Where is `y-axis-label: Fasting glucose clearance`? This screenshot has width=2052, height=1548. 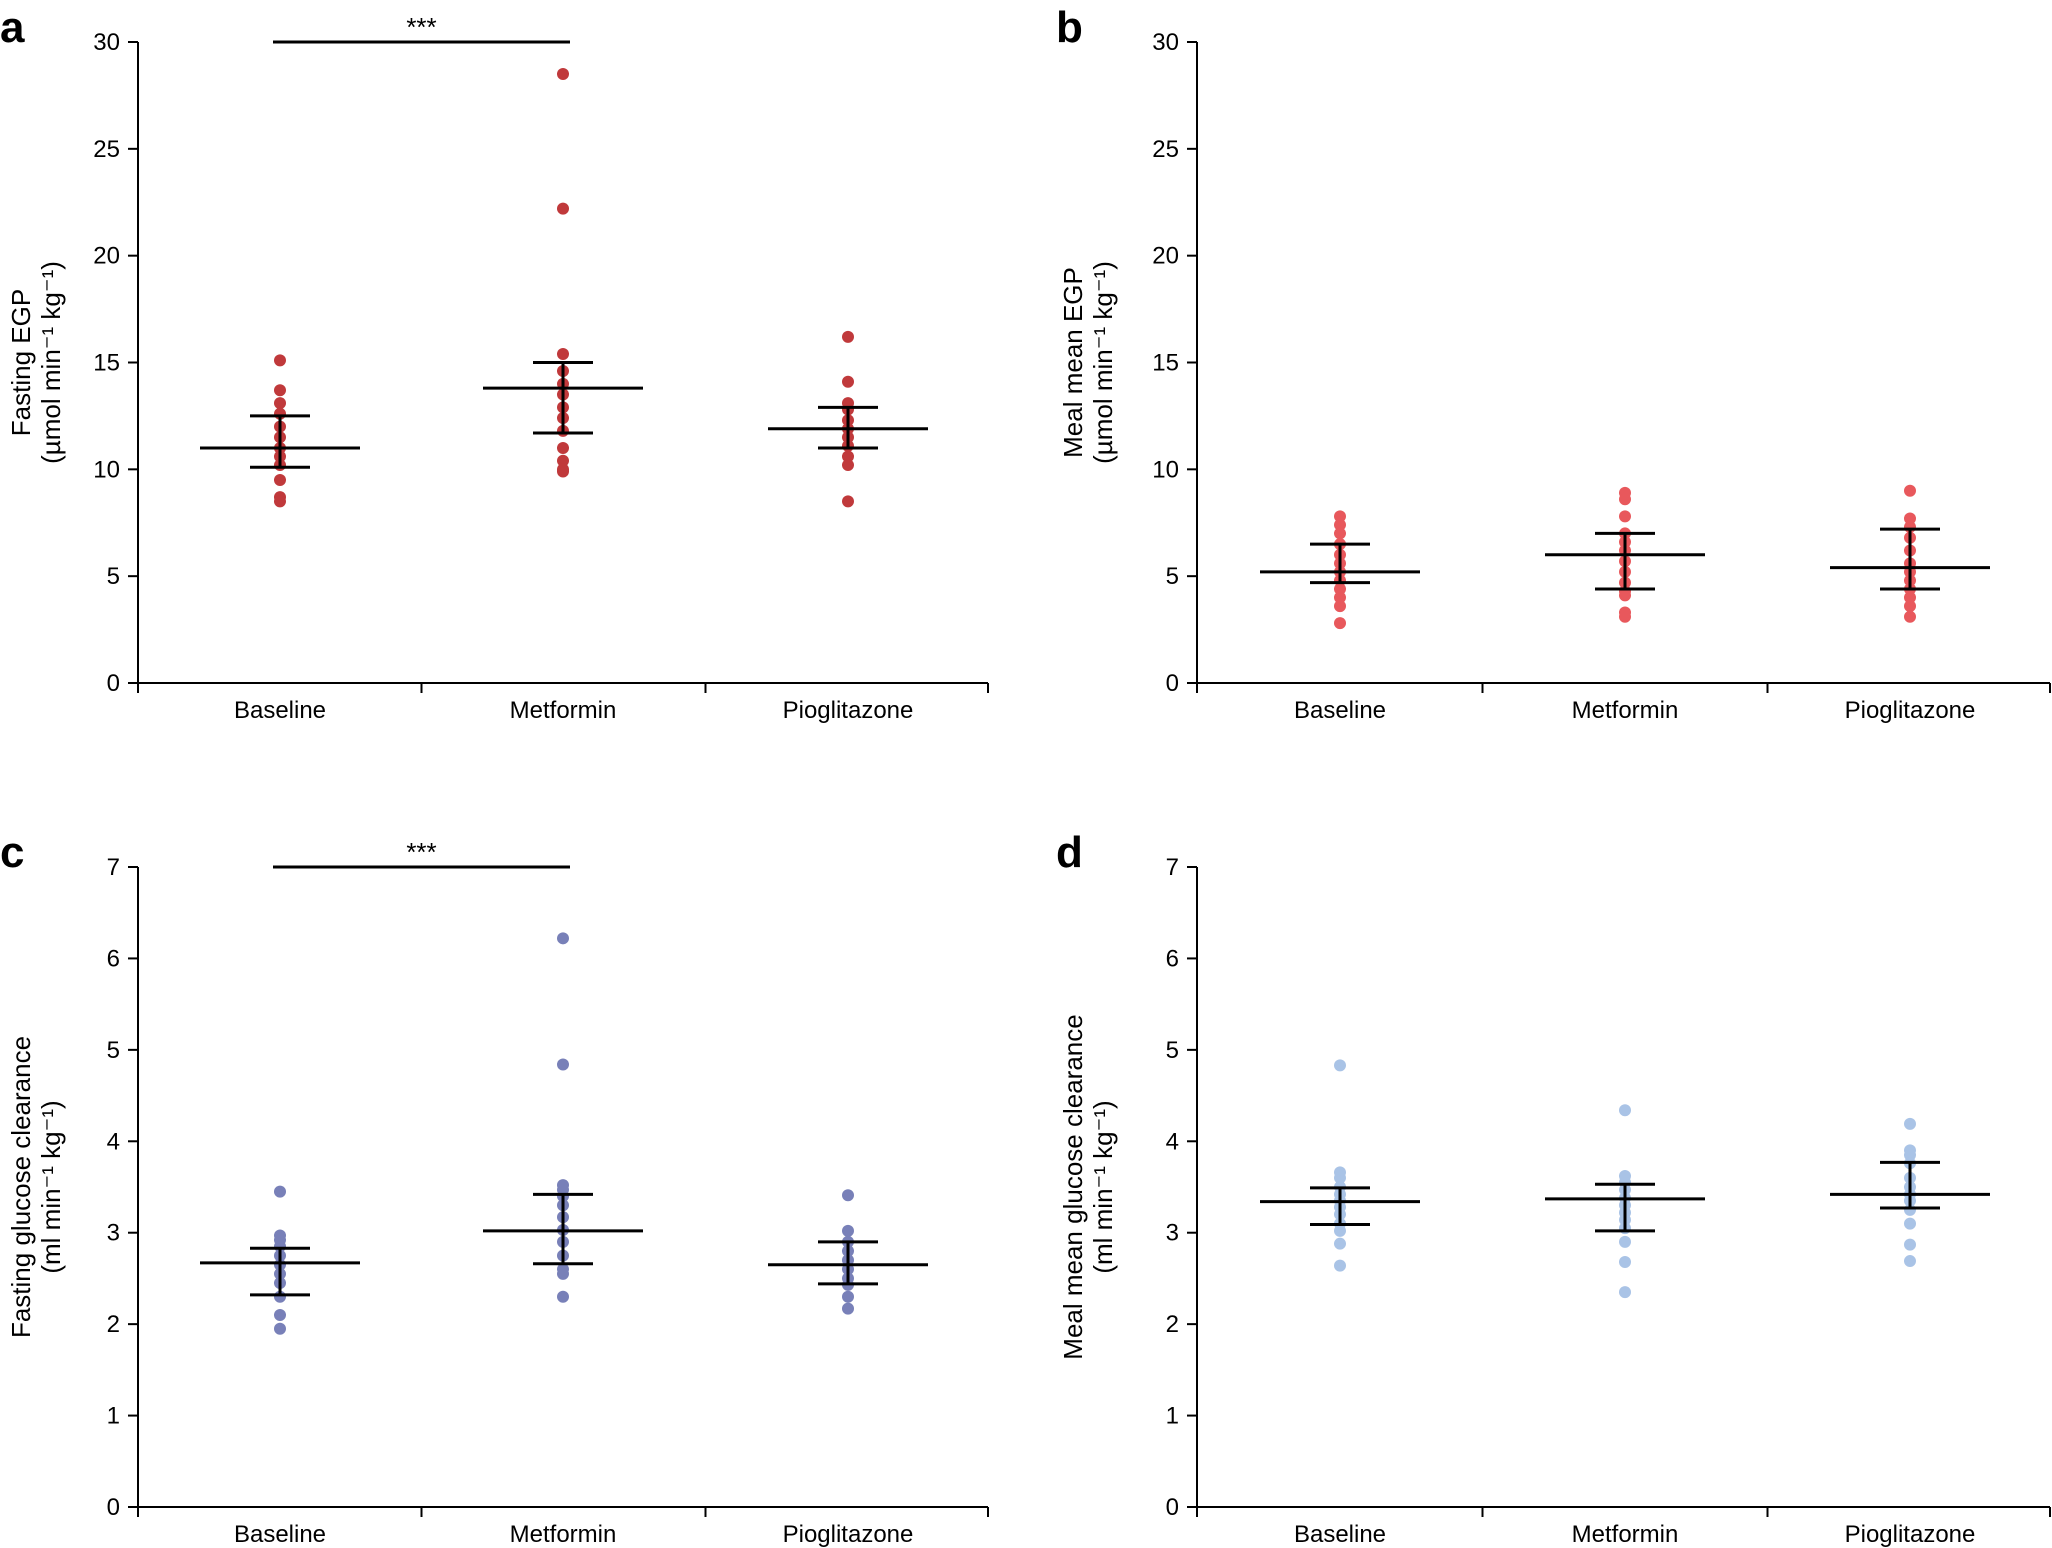
y-axis-label: Fasting glucose clearance is located at coordinates (21, 1187).